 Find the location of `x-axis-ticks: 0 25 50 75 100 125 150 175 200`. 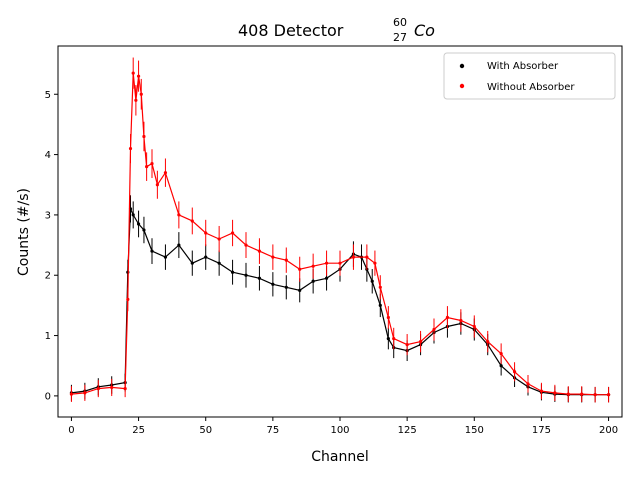

x-axis-ticks: 0 25 50 75 100 125 150 175 200 is located at coordinates (343, 426).